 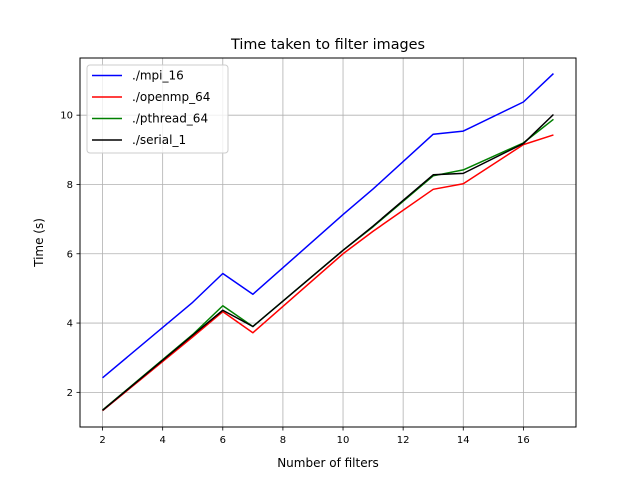 I want to click on y-tick-label: 4, so click(x=70, y=324).